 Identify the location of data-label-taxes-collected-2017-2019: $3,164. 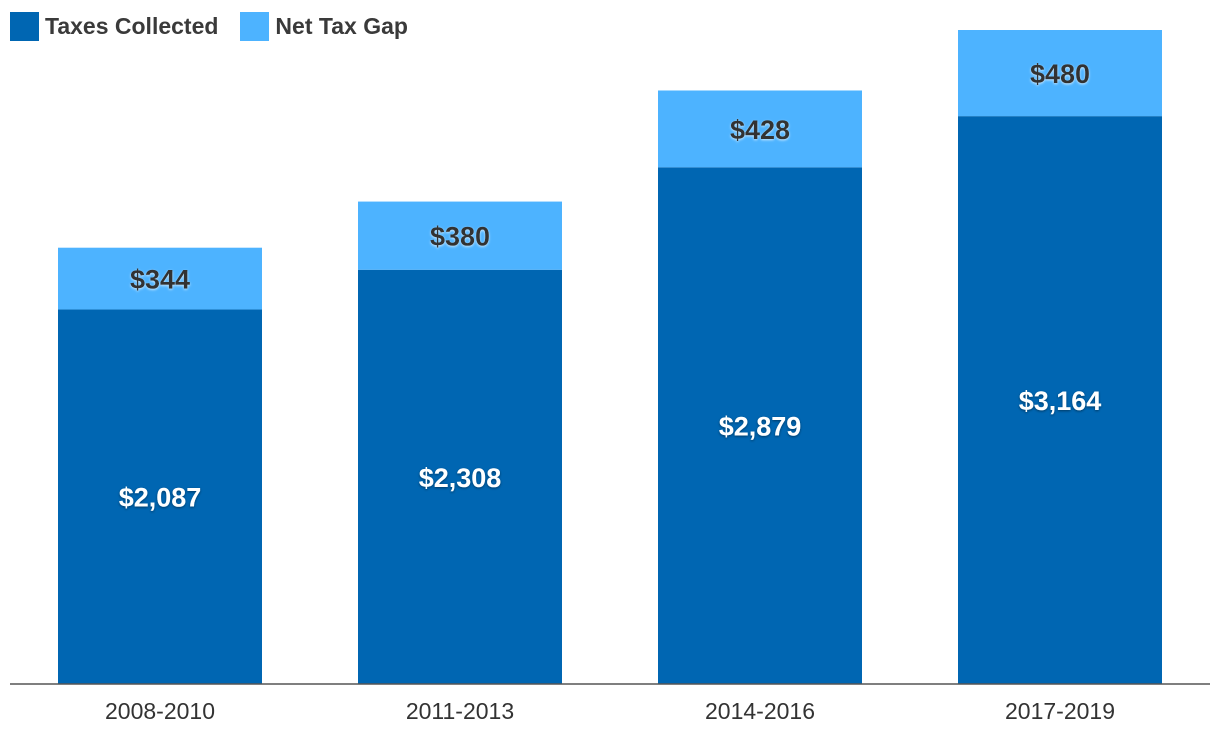
(1060, 401).